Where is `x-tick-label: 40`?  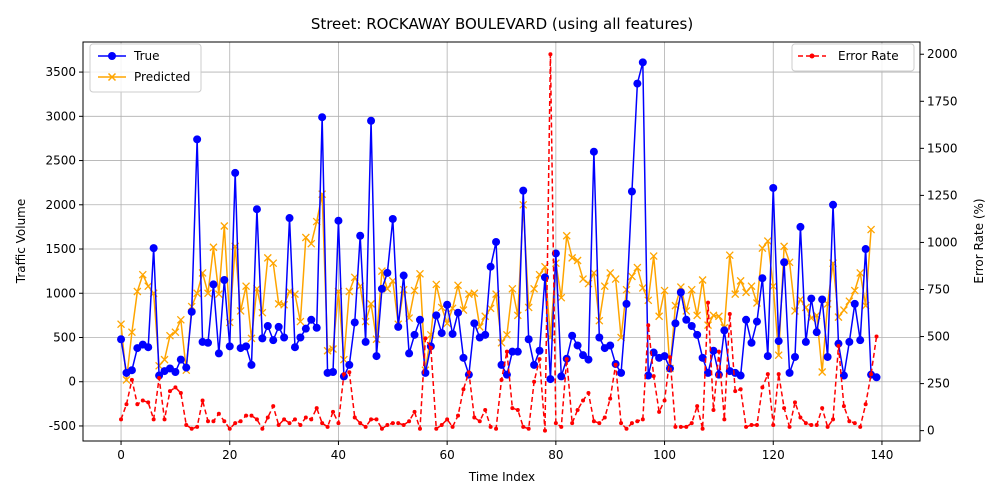 x-tick-label: 40 is located at coordinates (338, 455).